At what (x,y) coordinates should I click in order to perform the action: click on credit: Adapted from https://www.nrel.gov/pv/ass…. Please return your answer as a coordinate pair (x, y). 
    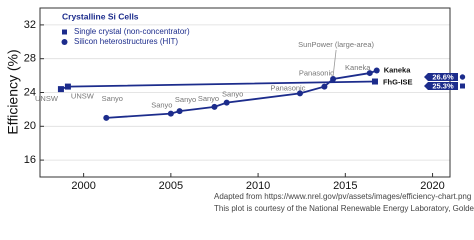
    Looking at the image, I should click on (342, 196).